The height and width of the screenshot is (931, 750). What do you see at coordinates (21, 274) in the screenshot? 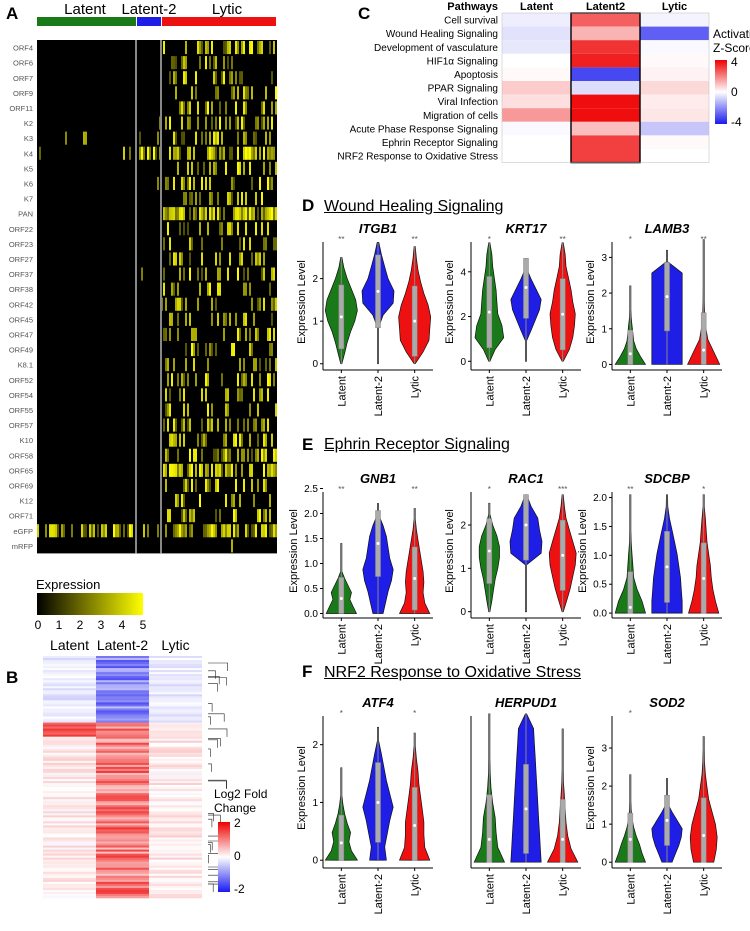
I see `gene-label: ORF37` at bounding box center [21, 274].